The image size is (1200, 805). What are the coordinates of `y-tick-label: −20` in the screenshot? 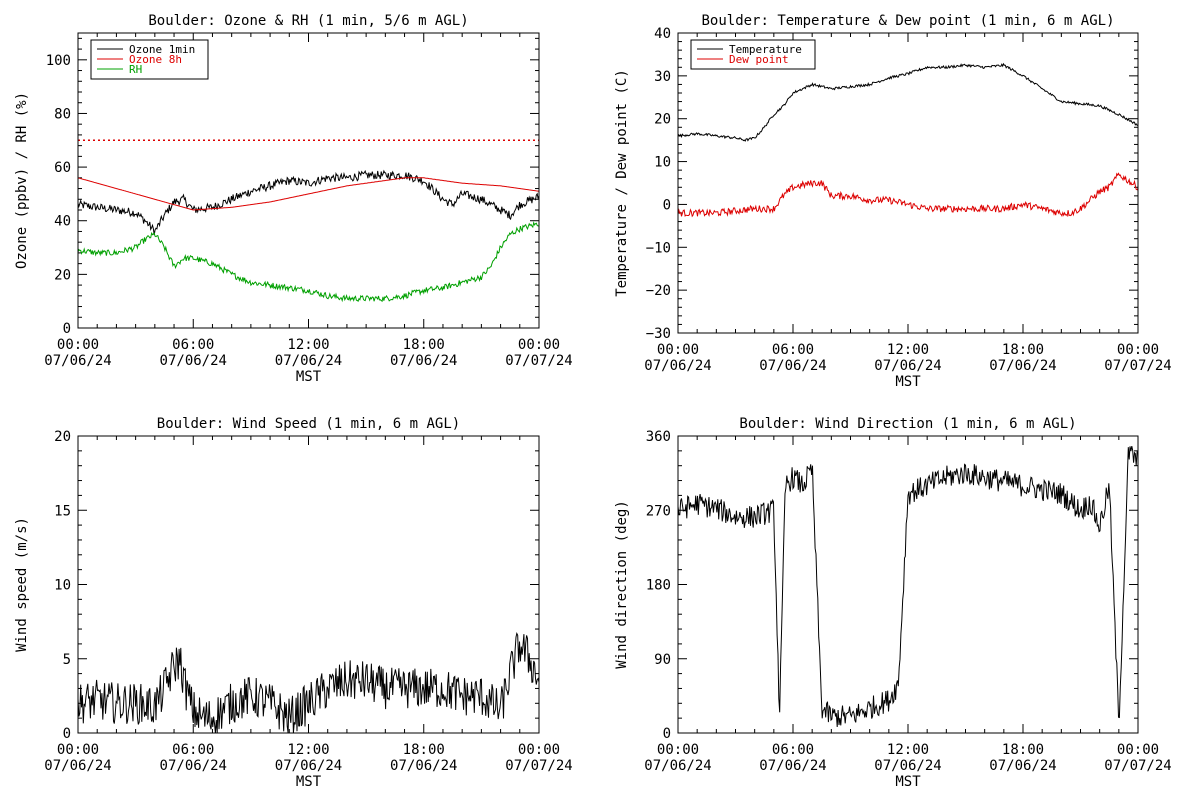 It's located at (658, 291).